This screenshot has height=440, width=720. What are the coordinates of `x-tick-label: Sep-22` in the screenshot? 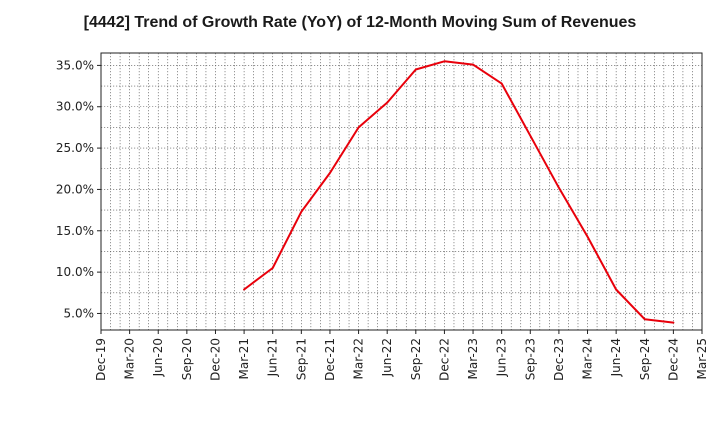 It's located at (416, 359).